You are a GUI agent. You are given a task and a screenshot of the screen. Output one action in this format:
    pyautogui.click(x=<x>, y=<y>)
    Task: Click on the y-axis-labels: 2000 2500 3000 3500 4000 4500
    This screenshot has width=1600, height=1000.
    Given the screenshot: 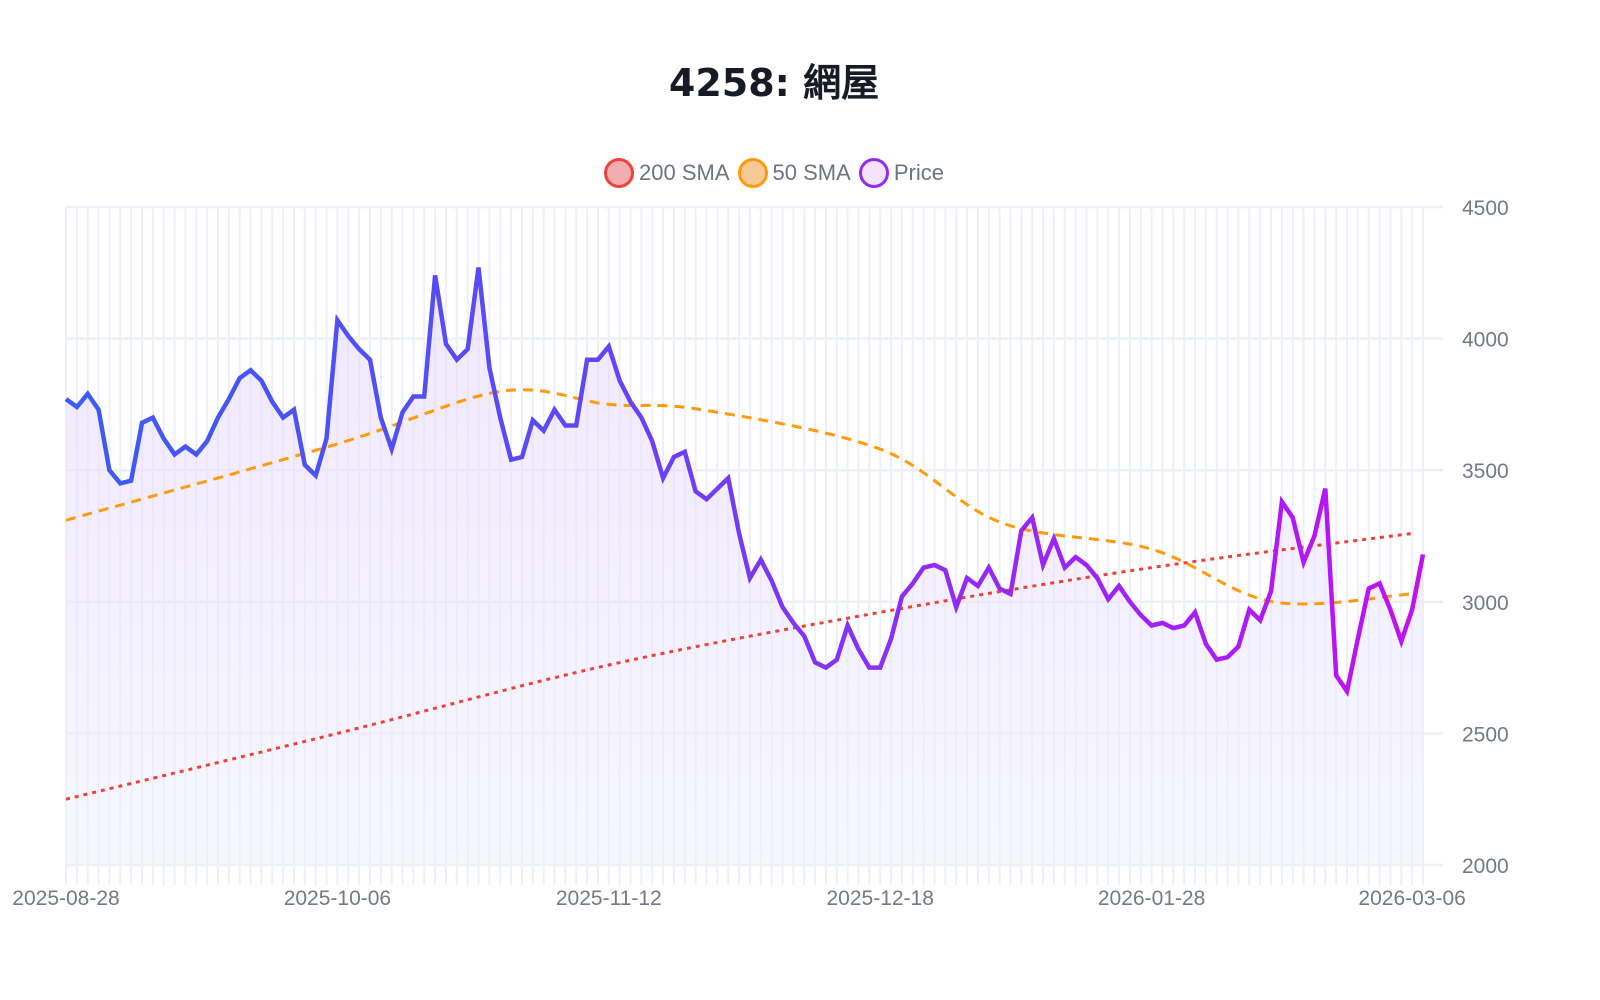 What is the action you would take?
    pyautogui.click(x=1485, y=537)
    